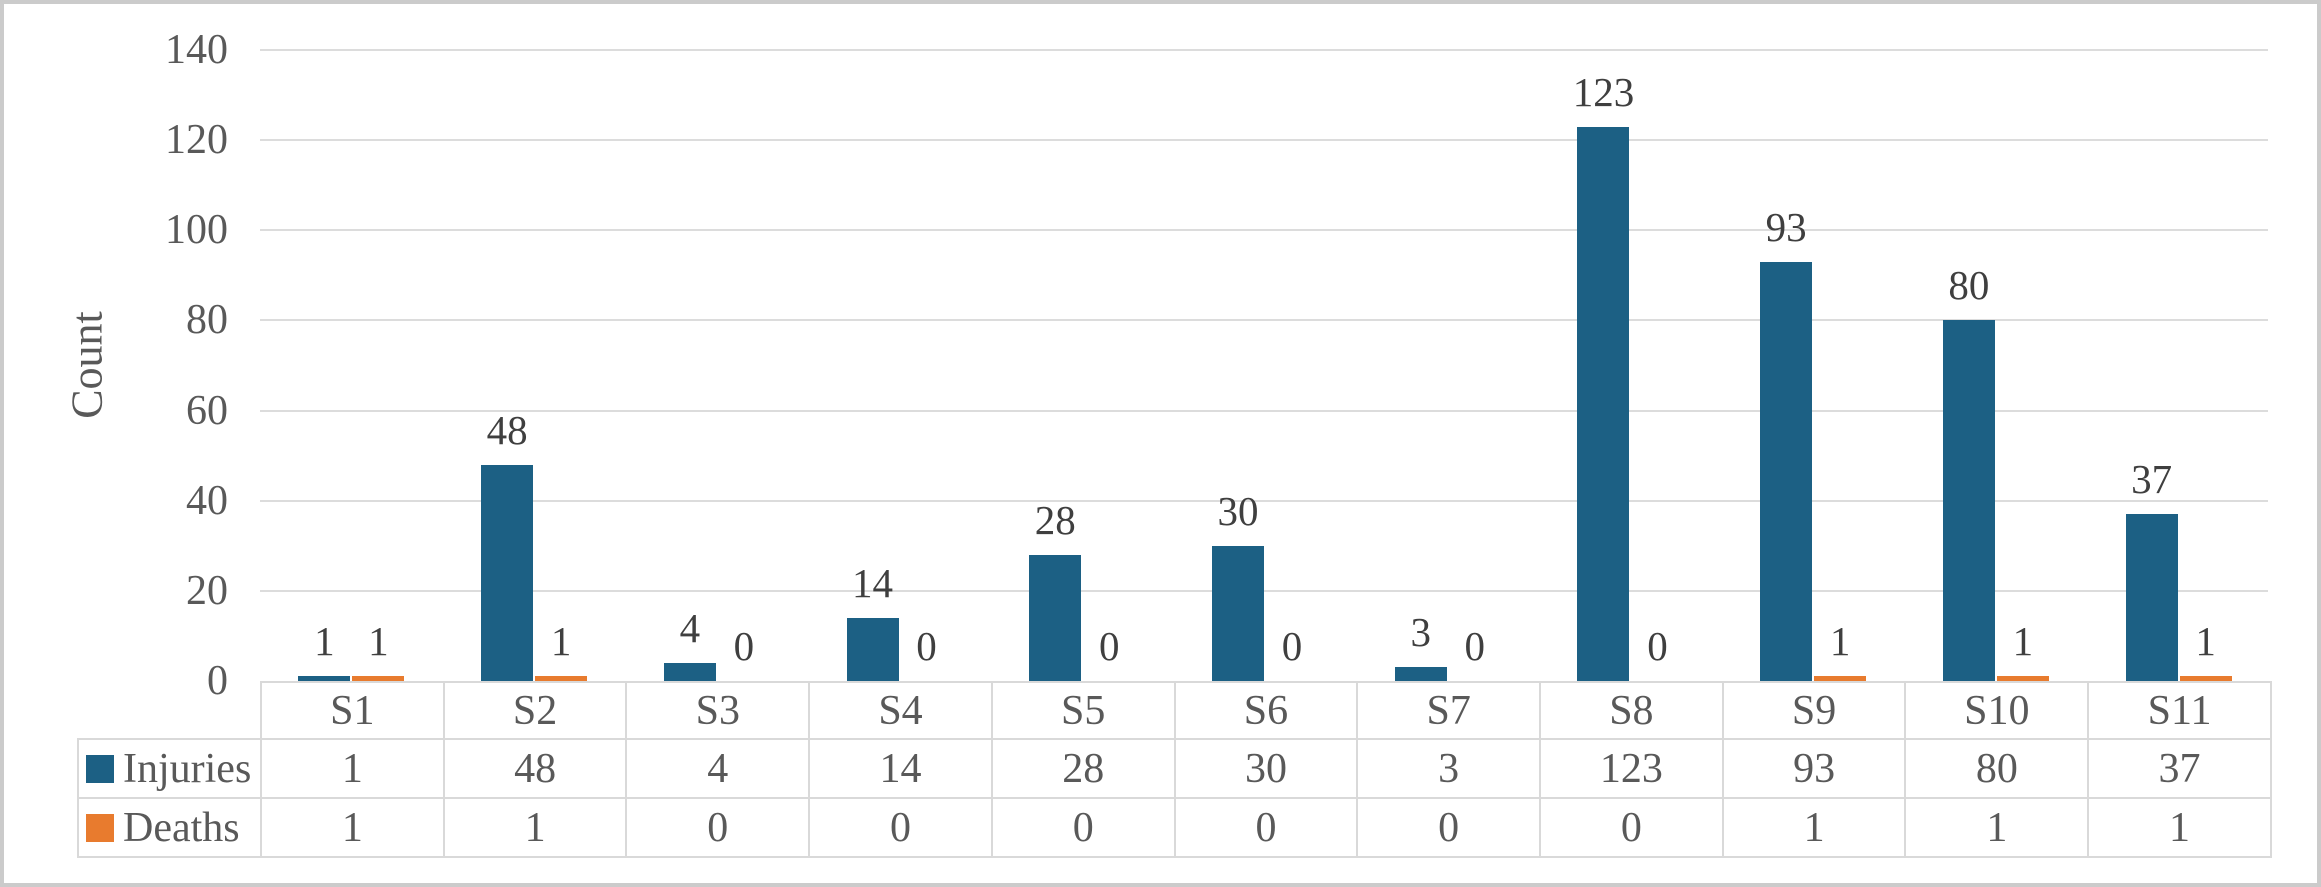 The height and width of the screenshot is (887, 2321). I want to click on category-header-s8: S8, so click(1631, 710).